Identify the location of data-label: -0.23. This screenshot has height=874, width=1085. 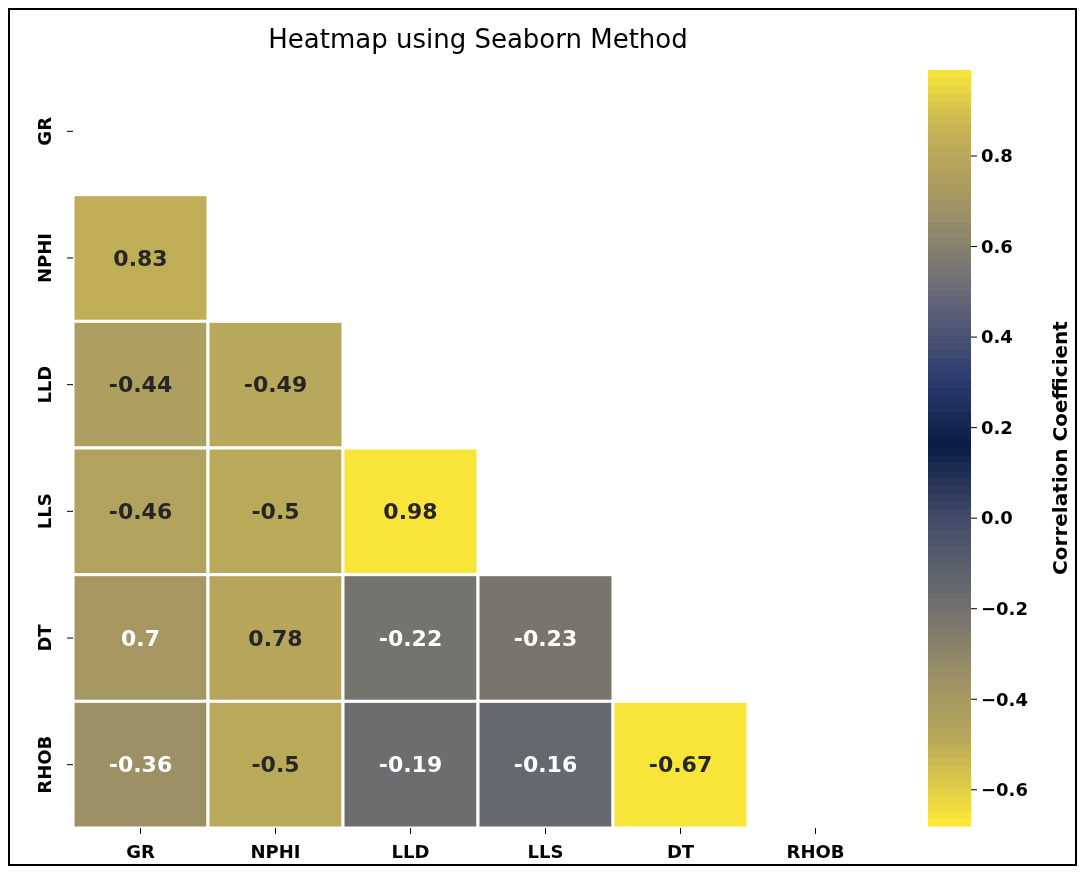
(545, 638).